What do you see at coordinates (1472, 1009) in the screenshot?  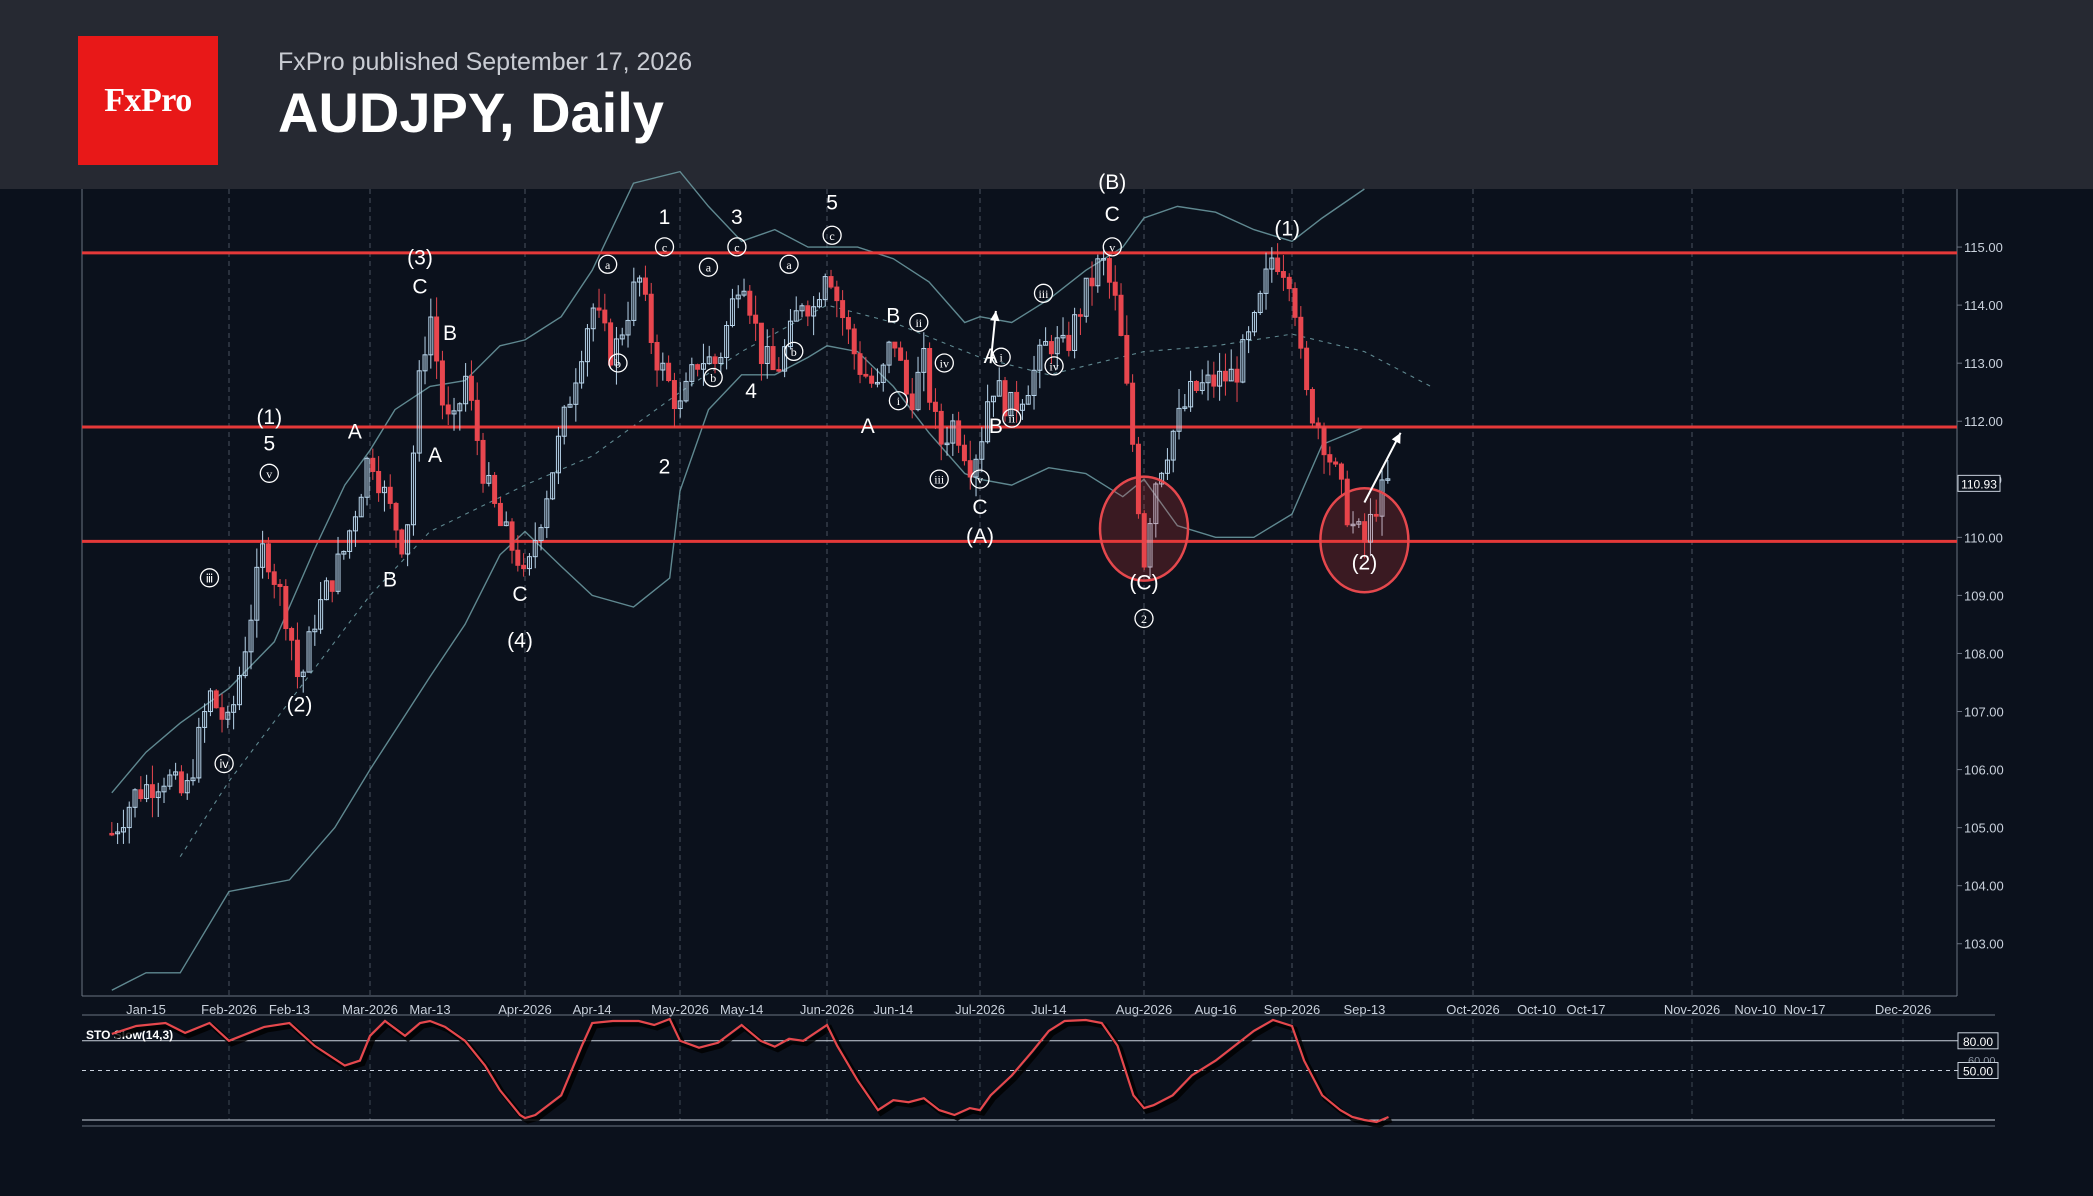 I see `x-tick-label: Oct-2026` at bounding box center [1472, 1009].